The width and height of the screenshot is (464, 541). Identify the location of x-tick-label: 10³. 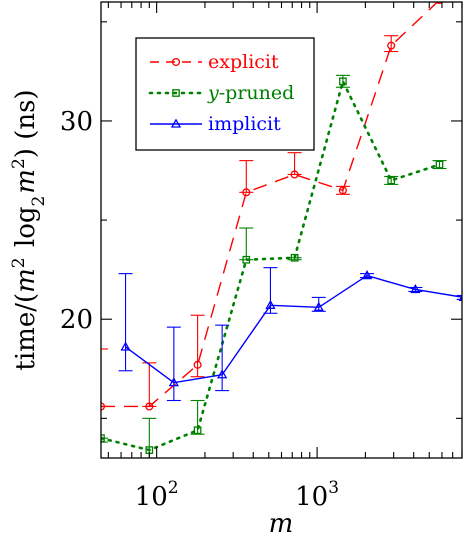
(317, 495).